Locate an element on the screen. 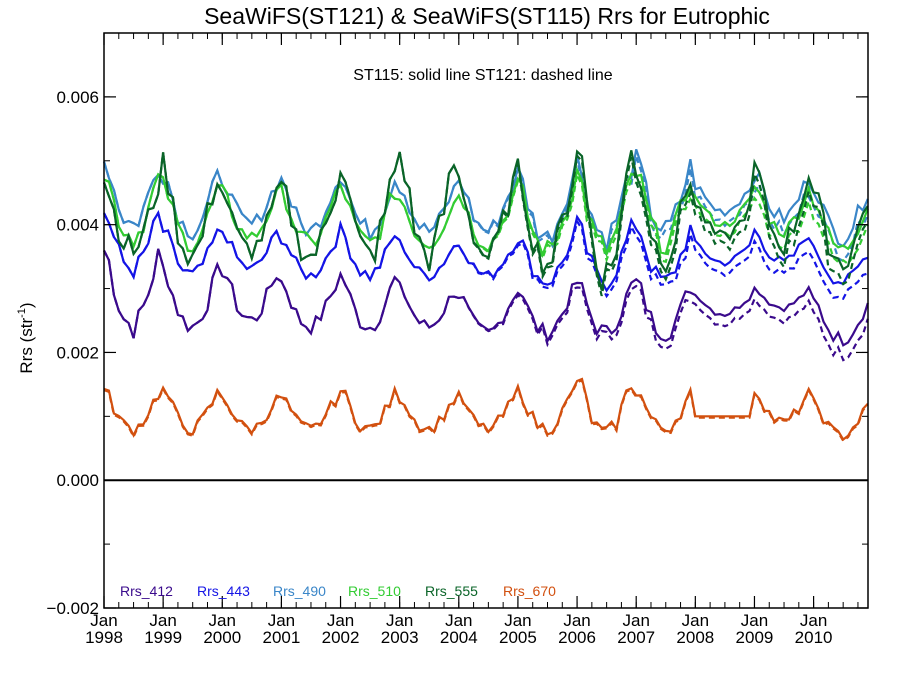 Image resolution: width=900 pixels, height=675 pixels. legend-entry-rrs_412: Rrs_412 is located at coordinates (146, 591).